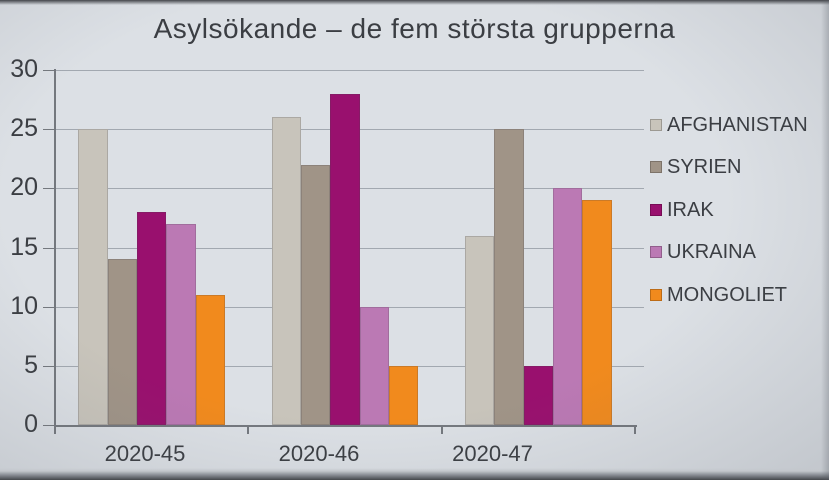  What do you see at coordinates (711, 252) in the screenshot?
I see `legend-label-ukraina: UKRAINA` at bounding box center [711, 252].